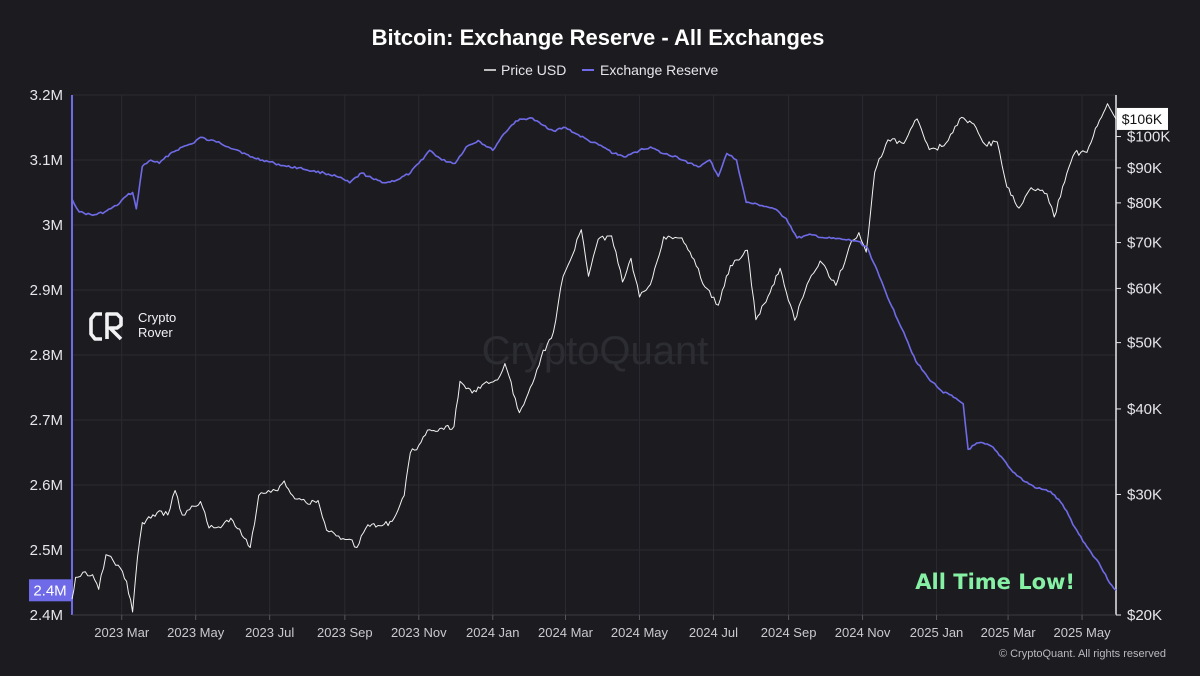 The width and height of the screenshot is (1200, 676). Describe the element at coordinates (46, 95) in the screenshot. I see `left-tick-label: 3.2M` at that location.